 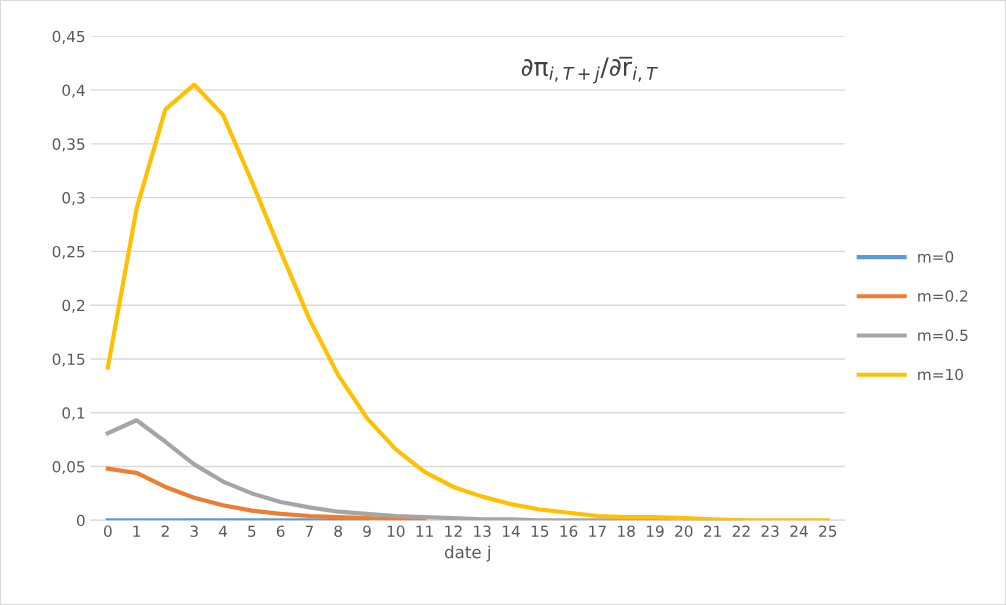 What do you see at coordinates (266, 493) in the screenshot?
I see `line-series` at bounding box center [266, 493].